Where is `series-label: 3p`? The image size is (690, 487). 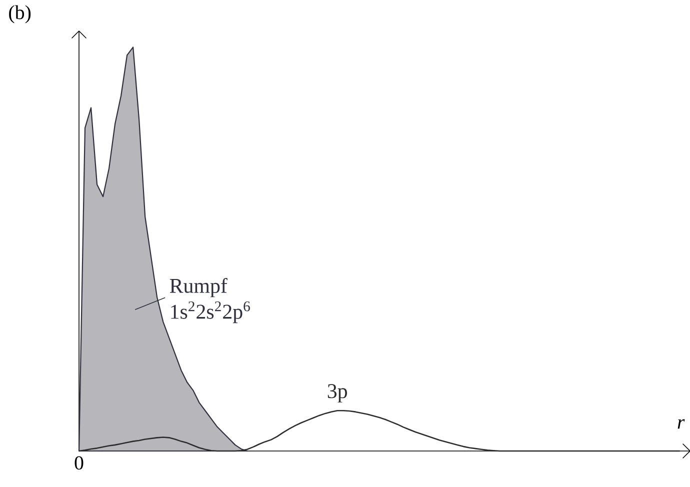 series-label: 3p is located at coordinates (337, 393).